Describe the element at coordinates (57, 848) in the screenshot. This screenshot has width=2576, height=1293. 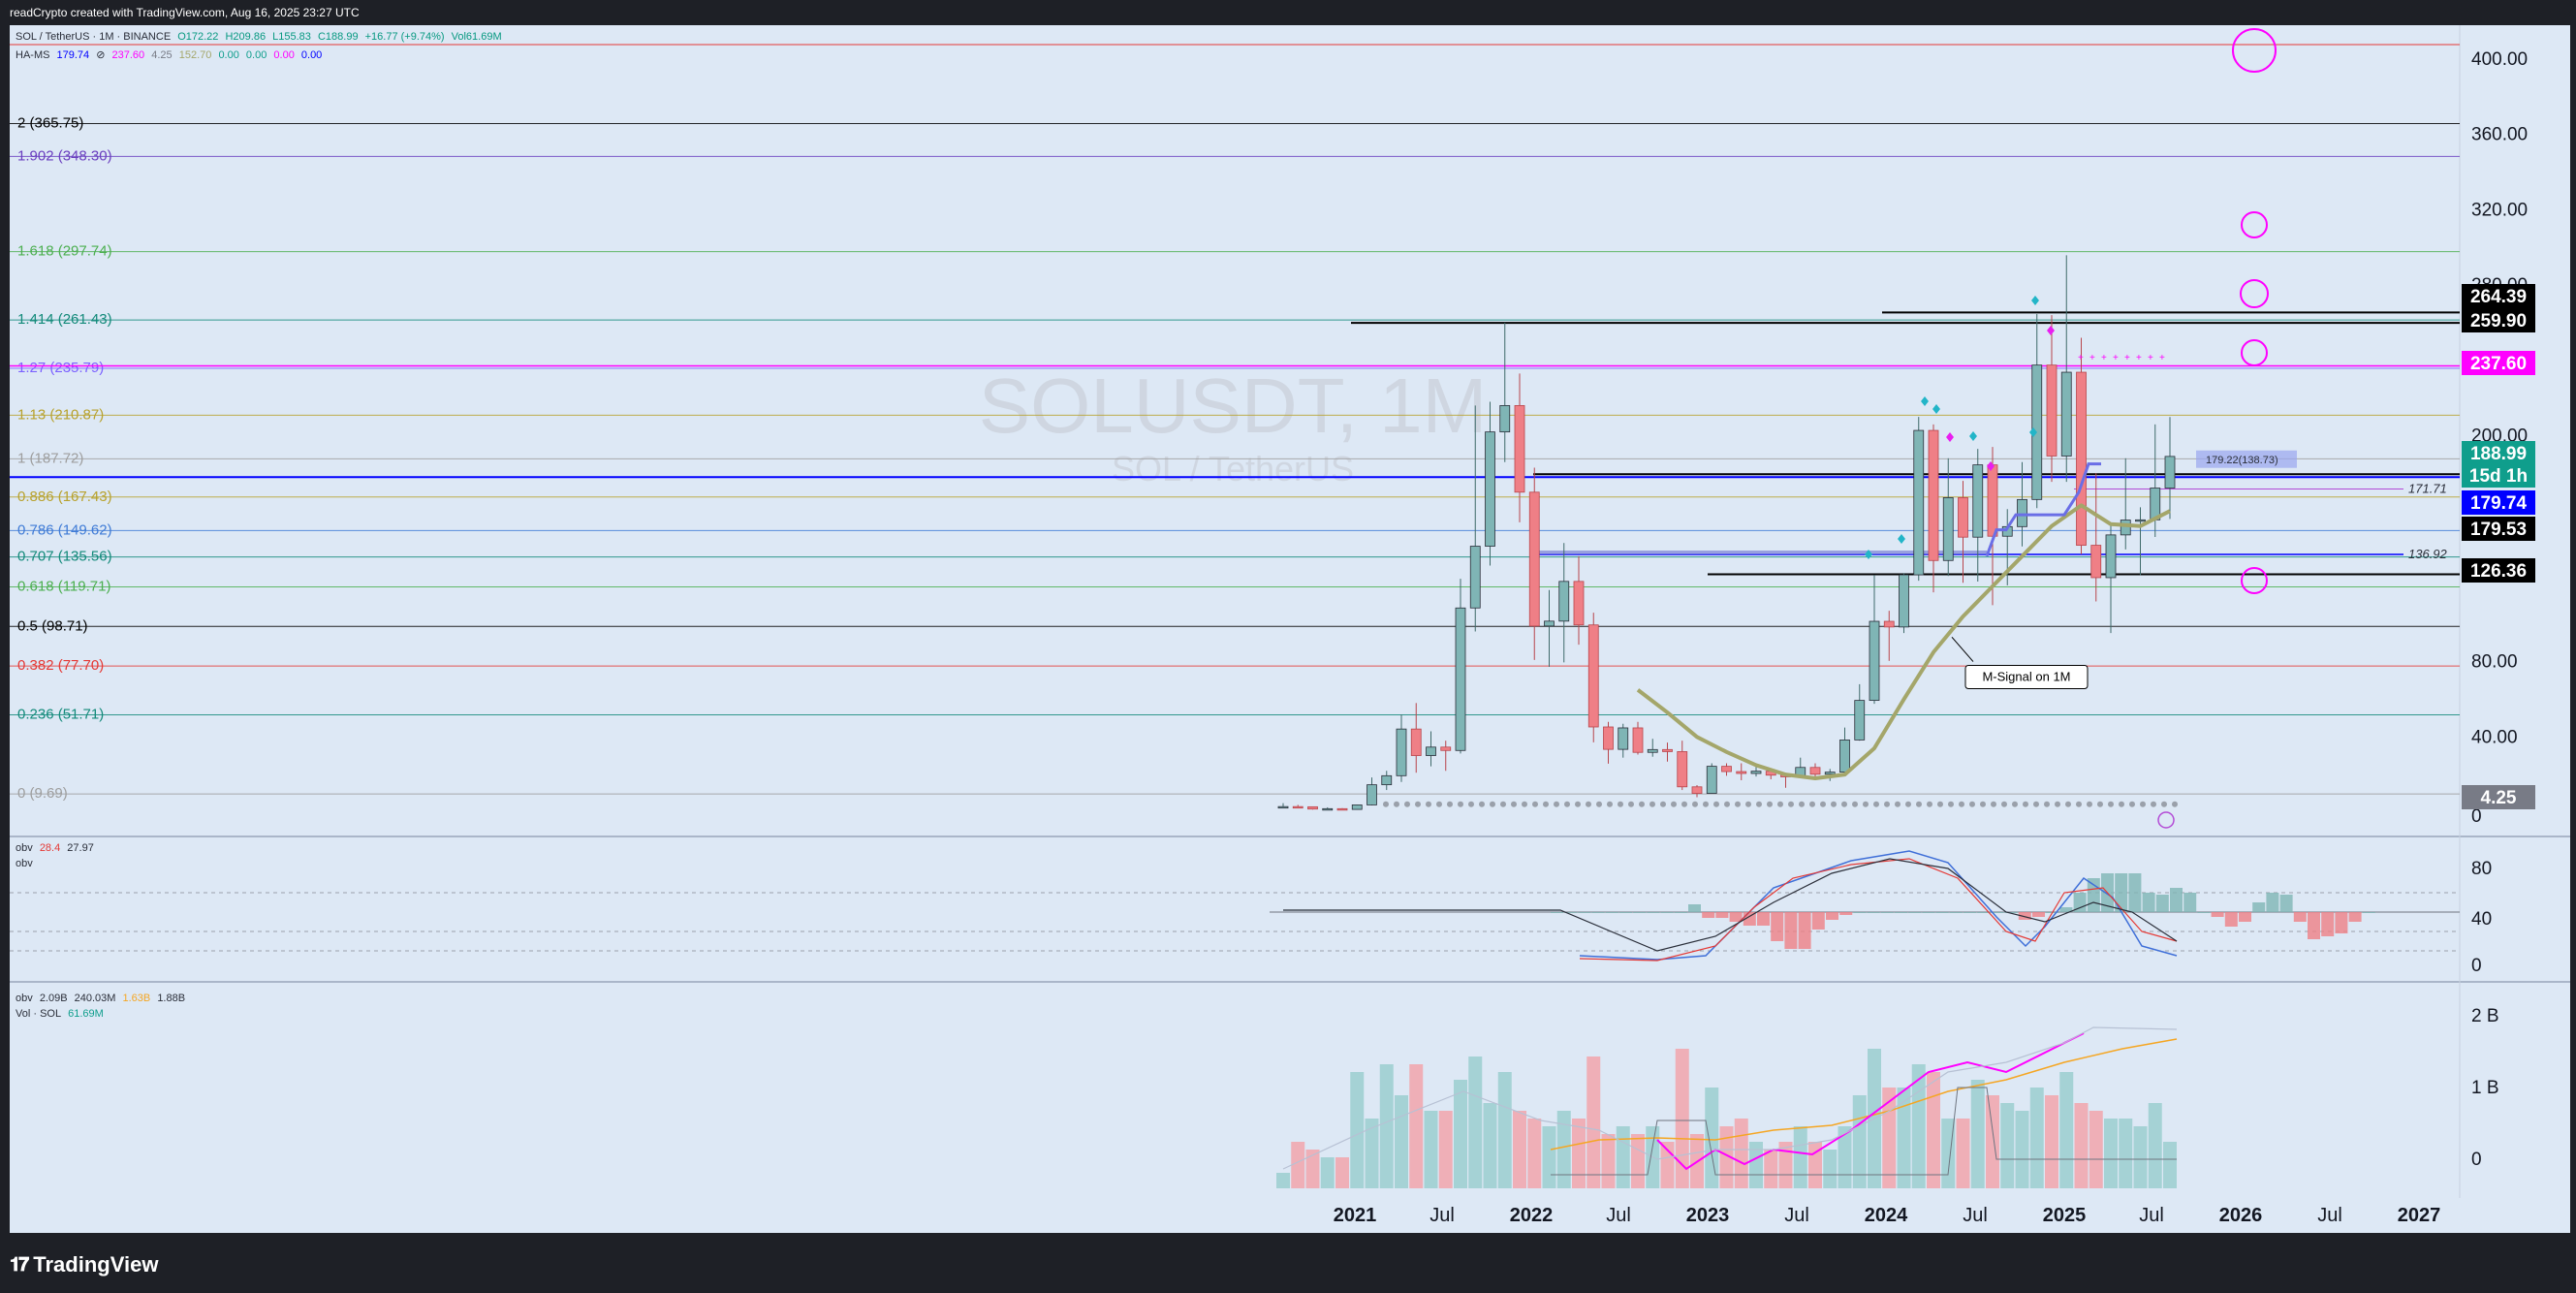
I see `obv-rsi-legend: obv 28.4 27.97` at that location.